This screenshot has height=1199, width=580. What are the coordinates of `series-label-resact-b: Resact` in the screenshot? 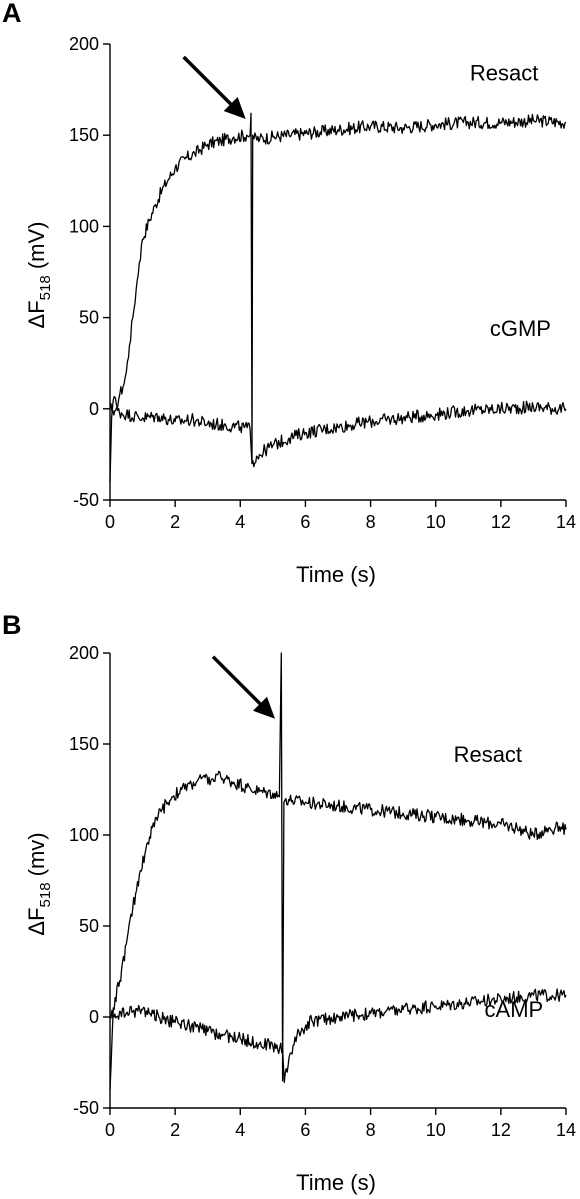 It's located at (488, 754).